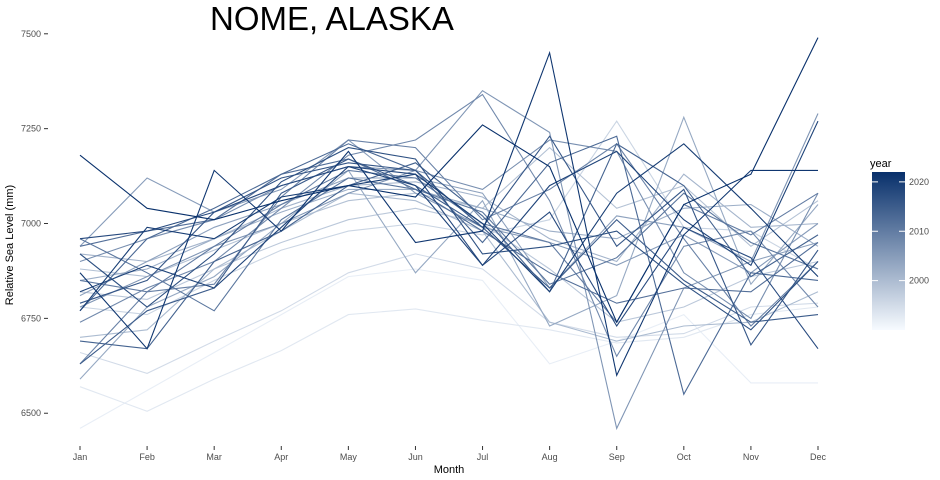  What do you see at coordinates (147, 457) in the screenshot?
I see `x-tick-label: Feb` at bounding box center [147, 457].